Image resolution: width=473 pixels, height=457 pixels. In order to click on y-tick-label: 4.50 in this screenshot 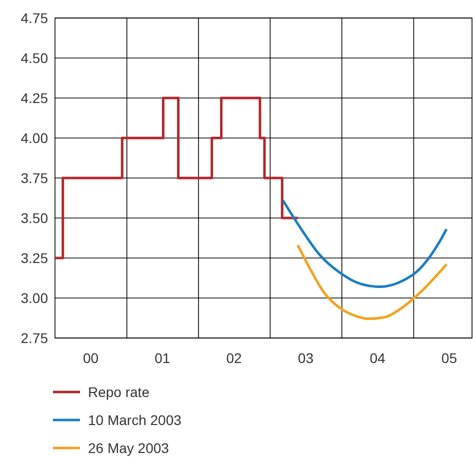, I will do `click(34, 58)`.